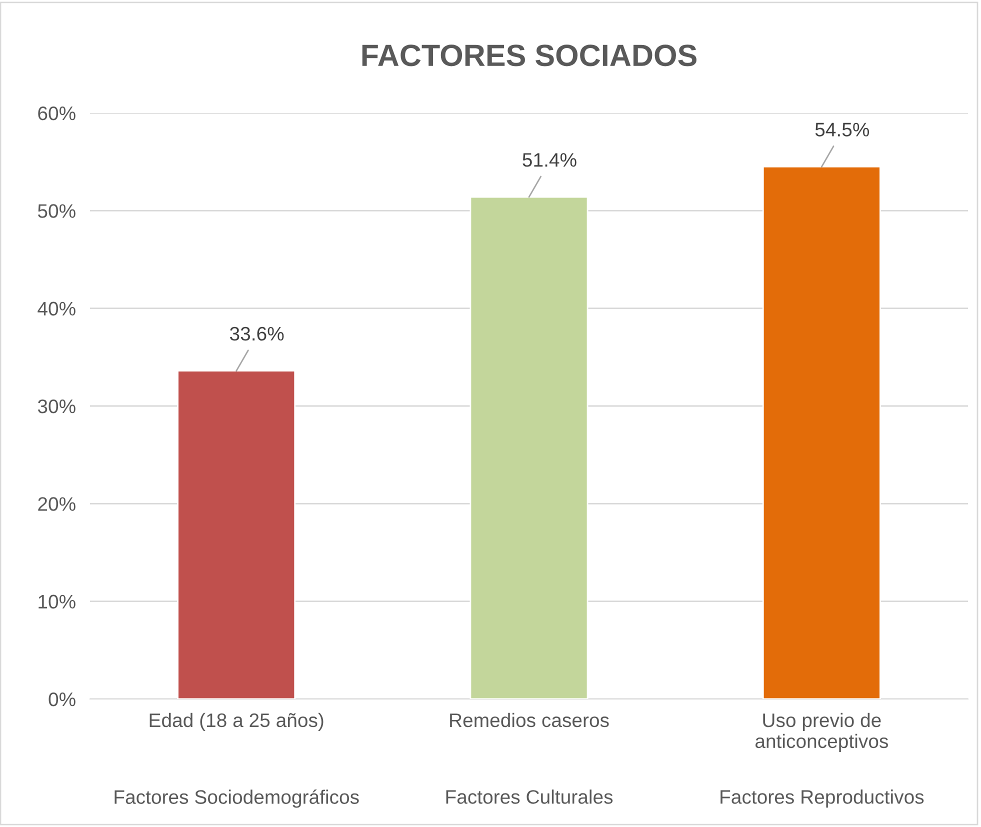  I want to click on y-tick-label: 40%, so click(57, 309).